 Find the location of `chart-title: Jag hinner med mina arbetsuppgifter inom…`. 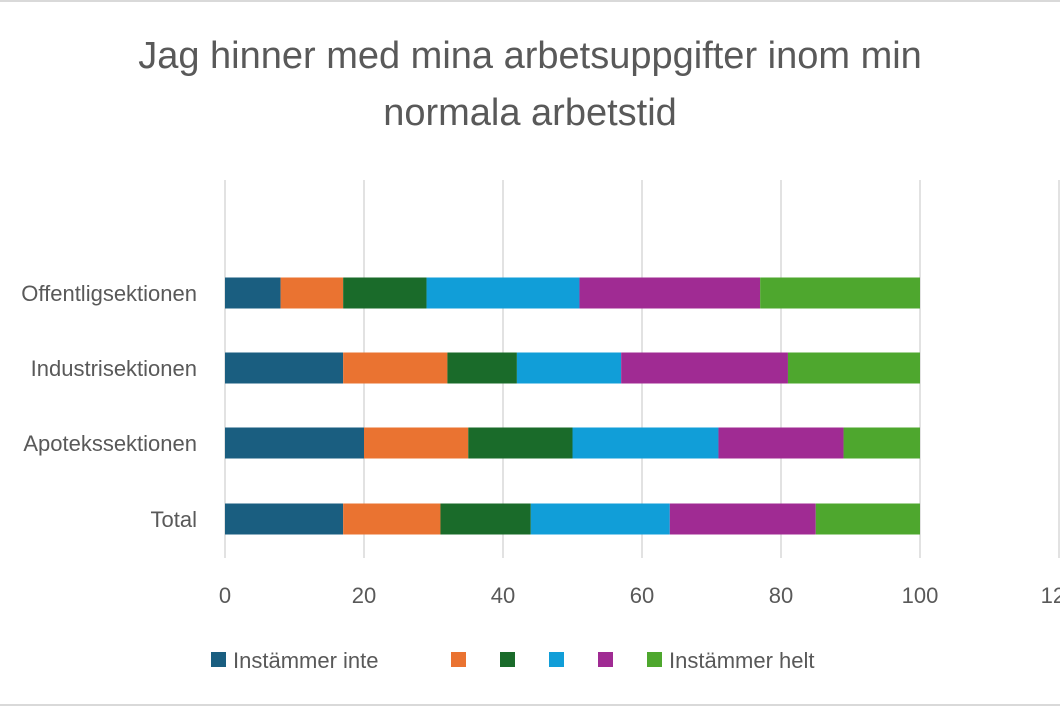

chart-title: Jag hinner med mina arbetsuppgifter inom… is located at coordinates (530, 84).